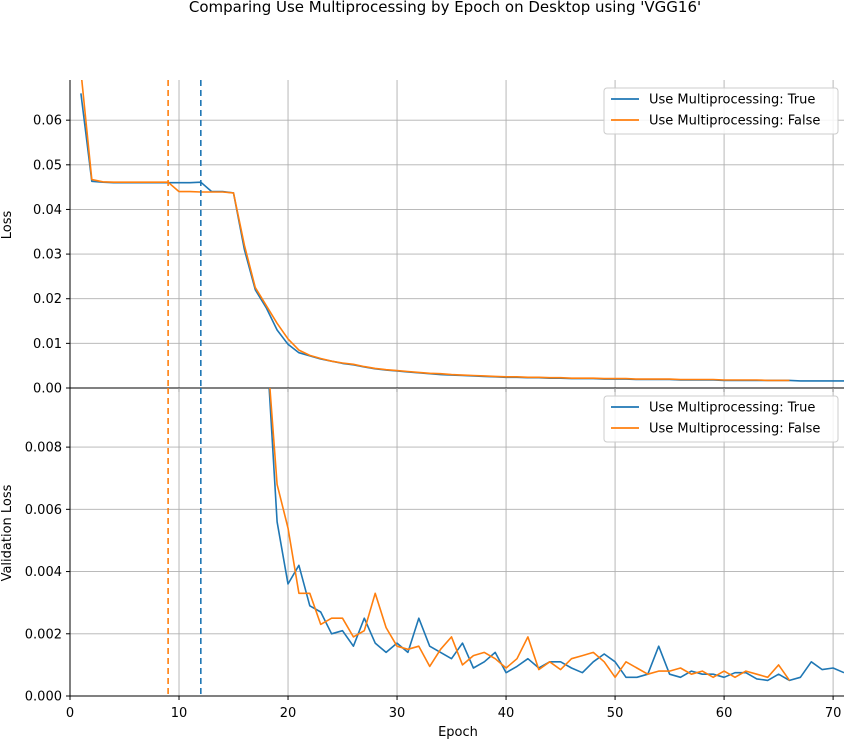 The width and height of the screenshot is (844, 739). I want to click on x-tick-label: 20, so click(288, 713).